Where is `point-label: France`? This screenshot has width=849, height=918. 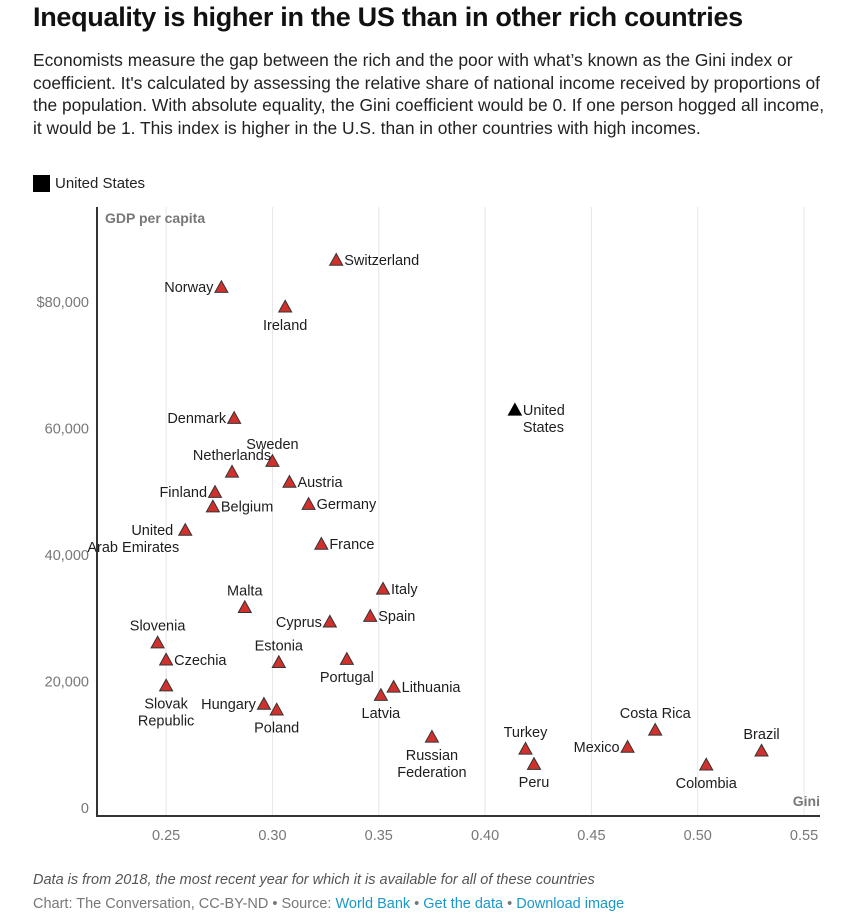
point-label: France is located at coordinates (351, 545).